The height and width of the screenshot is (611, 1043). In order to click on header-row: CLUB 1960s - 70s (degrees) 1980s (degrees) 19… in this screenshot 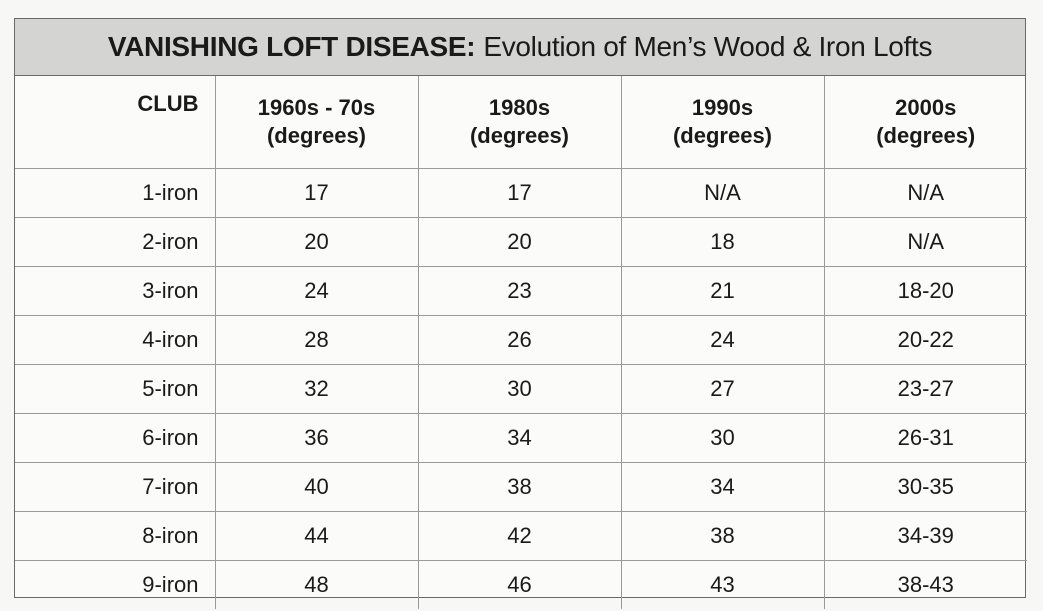, I will do `click(521, 122)`.